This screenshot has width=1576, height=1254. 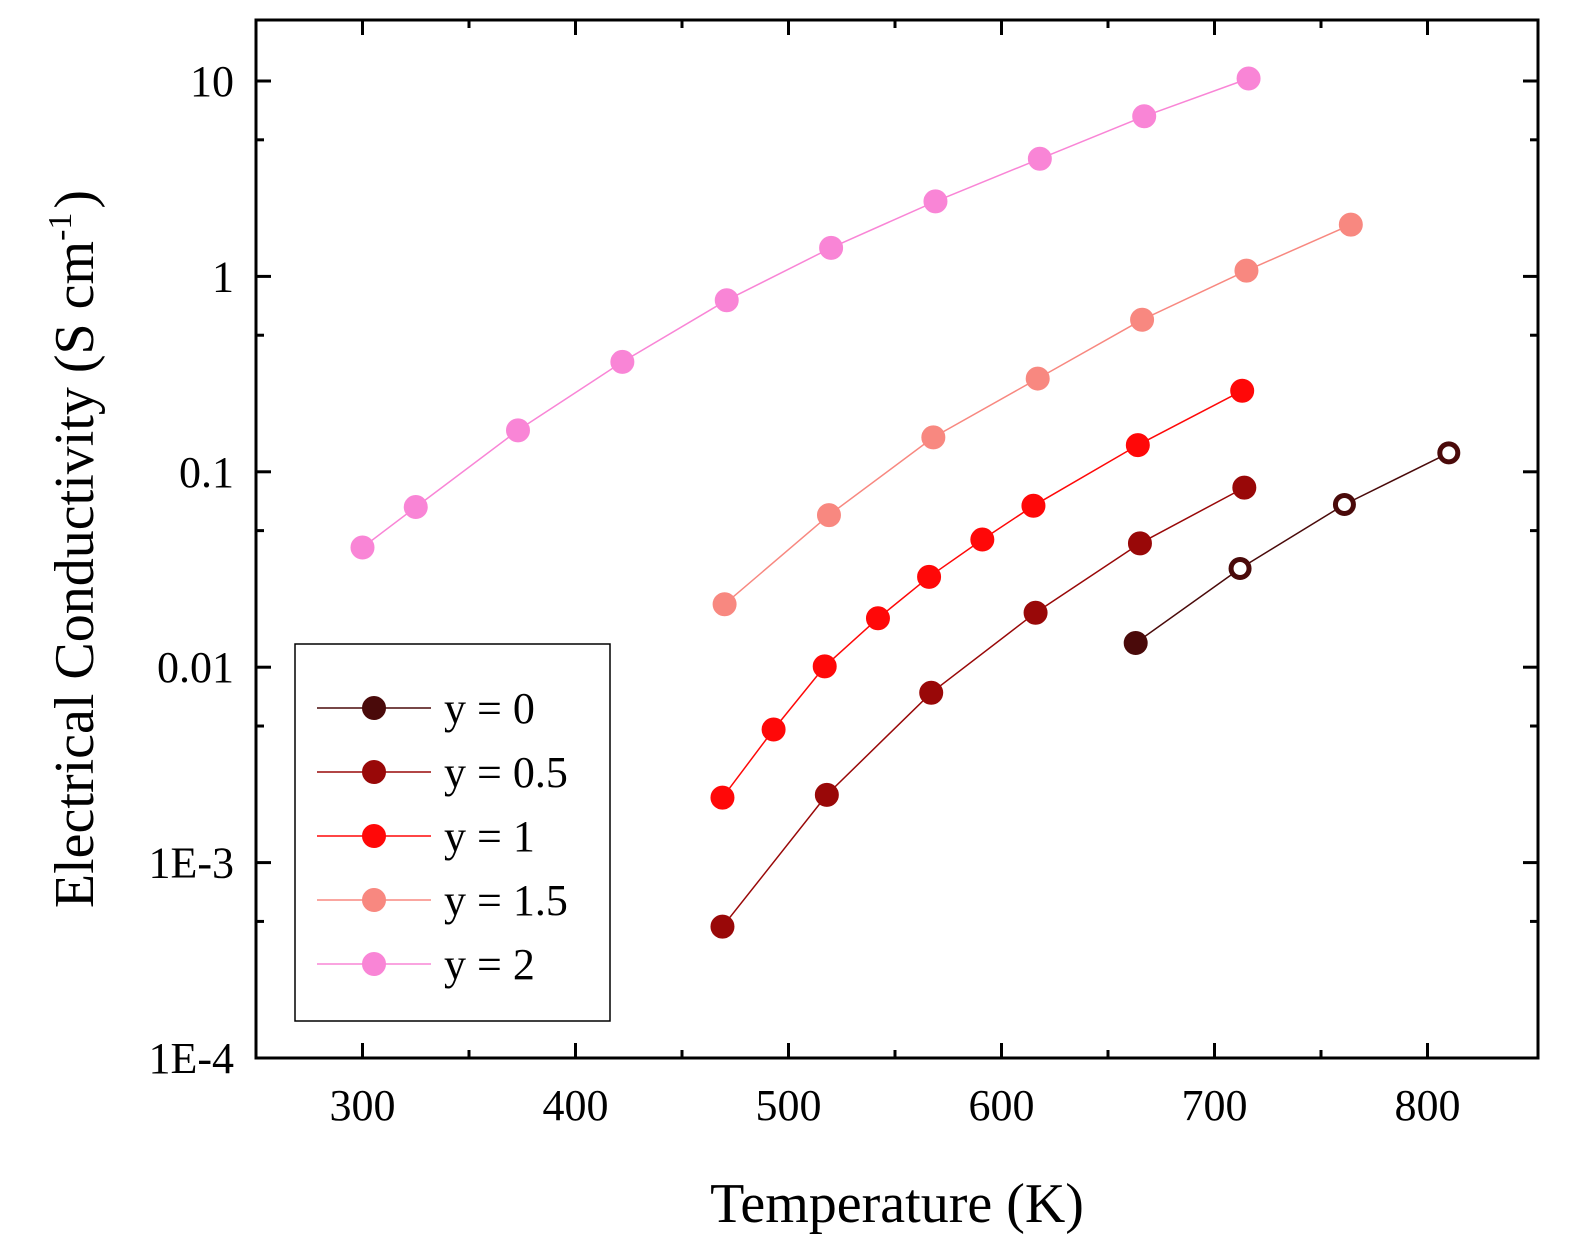 I want to click on y-tick-label: 10, so click(x=212, y=81).